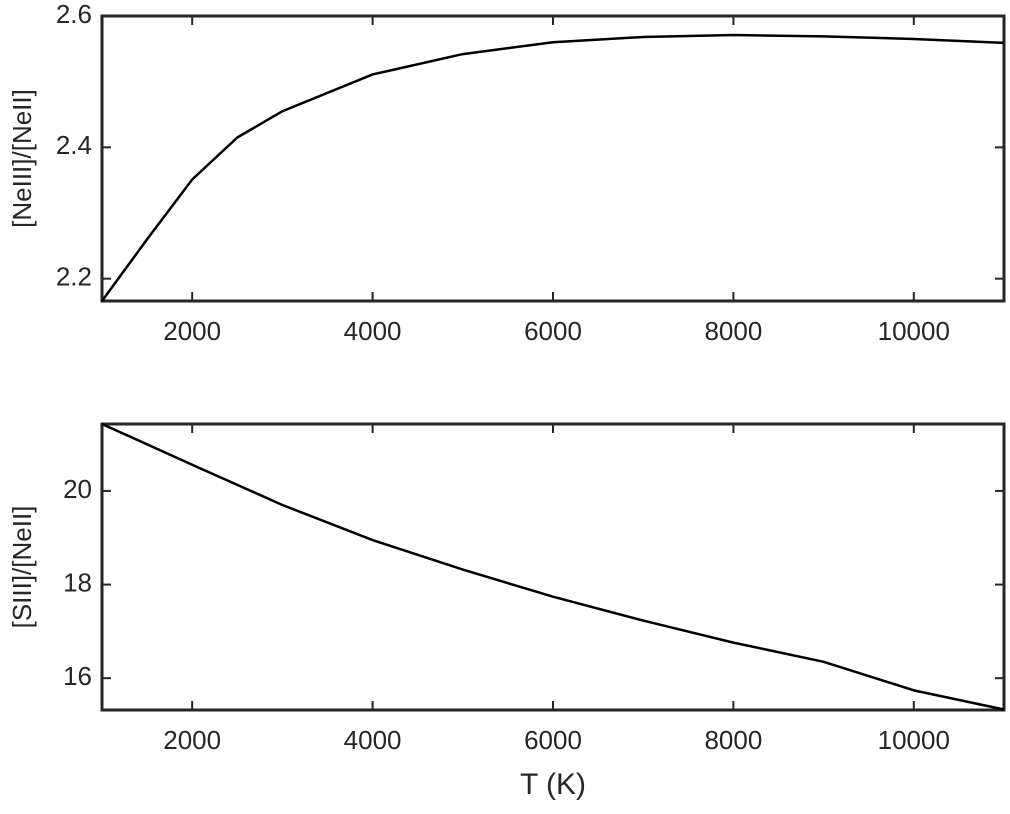 This screenshot has width=1010, height=814. What do you see at coordinates (22, 567) in the screenshot?
I see `y-axis-label: [SIII]/[NeII]` at bounding box center [22, 567].